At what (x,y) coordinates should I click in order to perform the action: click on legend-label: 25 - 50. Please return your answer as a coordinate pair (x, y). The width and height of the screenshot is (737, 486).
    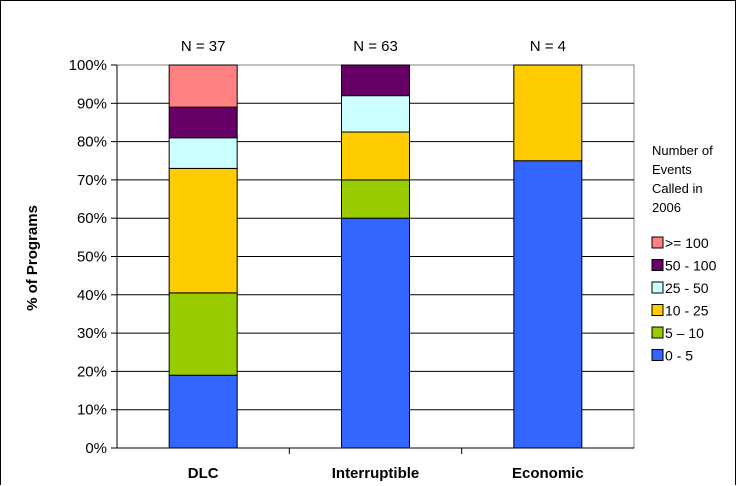
    Looking at the image, I should click on (687, 288).